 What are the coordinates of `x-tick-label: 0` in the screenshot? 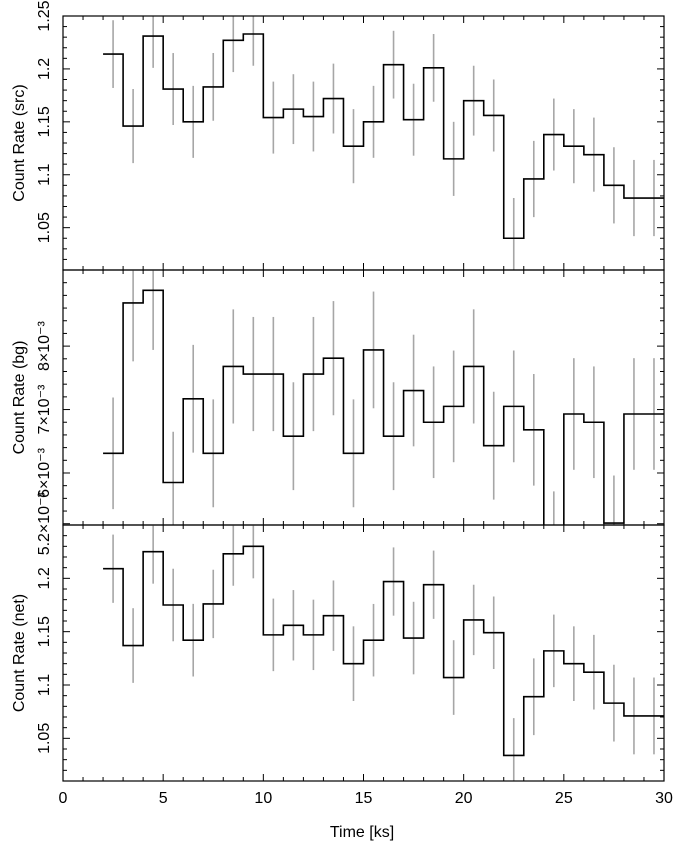 It's located at (63, 798).